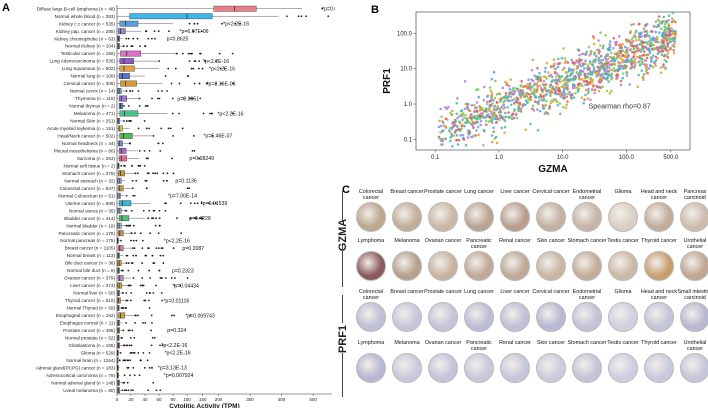  Describe the element at coordinates (90, 337) in the screenshot. I see `category-label: Normal prostate (n = 52)` at that location.